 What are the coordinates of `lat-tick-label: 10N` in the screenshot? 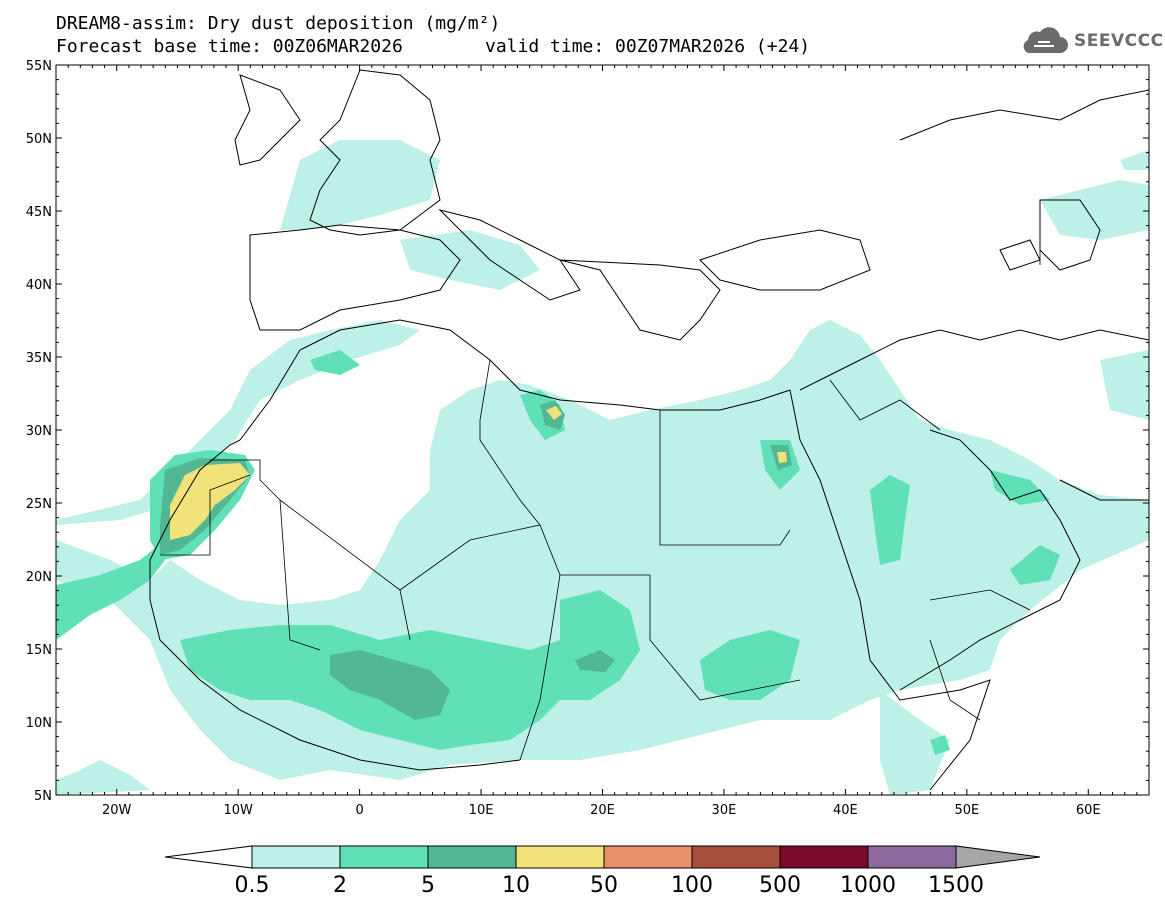 It's located at (39, 723).